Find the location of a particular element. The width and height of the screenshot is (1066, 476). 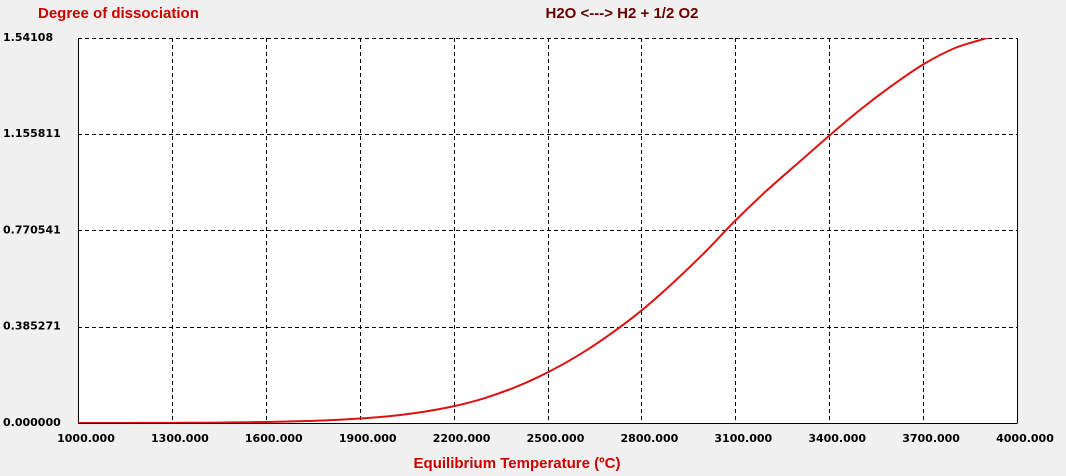

y-axis-title: Degree of dissociation is located at coordinates (118, 13).